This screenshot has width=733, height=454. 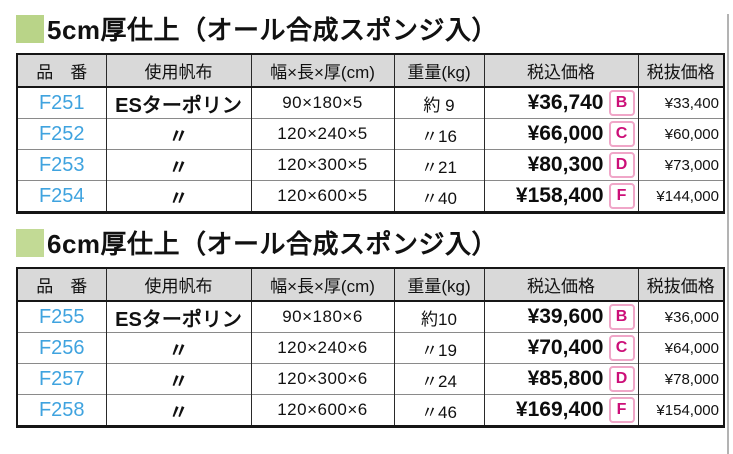 What do you see at coordinates (322, 348) in the screenshot?
I see `size-cell: 120×240×6` at bounding box center [322, 348].